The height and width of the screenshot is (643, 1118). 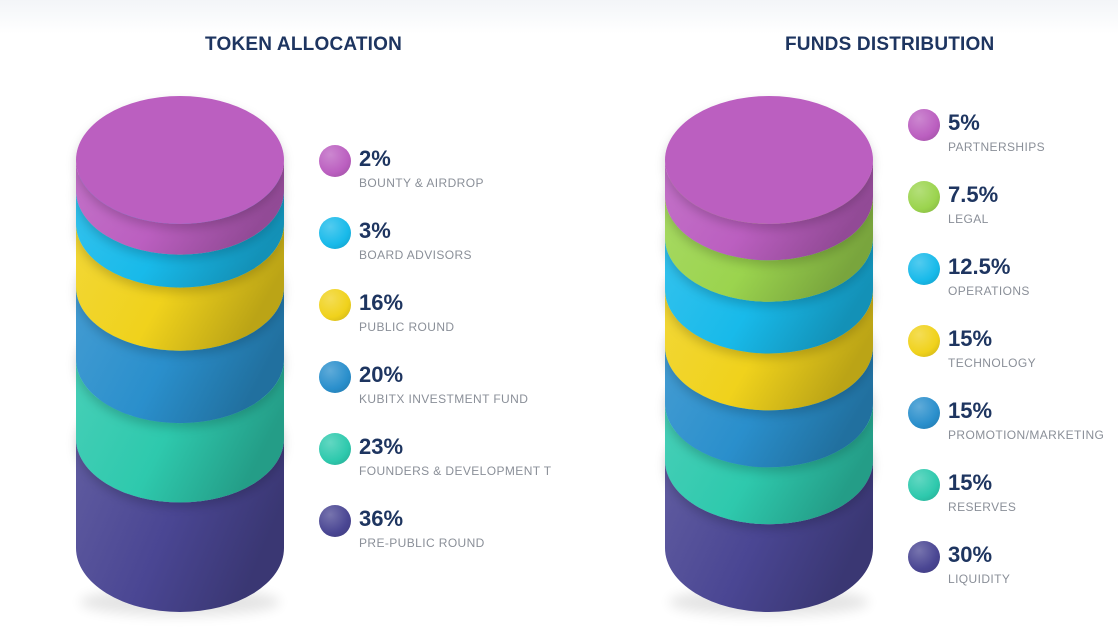 What do you see at coordinates (421, 183) in the screenshot?
I see `legend-label: BOUNTY & AIRDROP` at bounding box center [421, 183].